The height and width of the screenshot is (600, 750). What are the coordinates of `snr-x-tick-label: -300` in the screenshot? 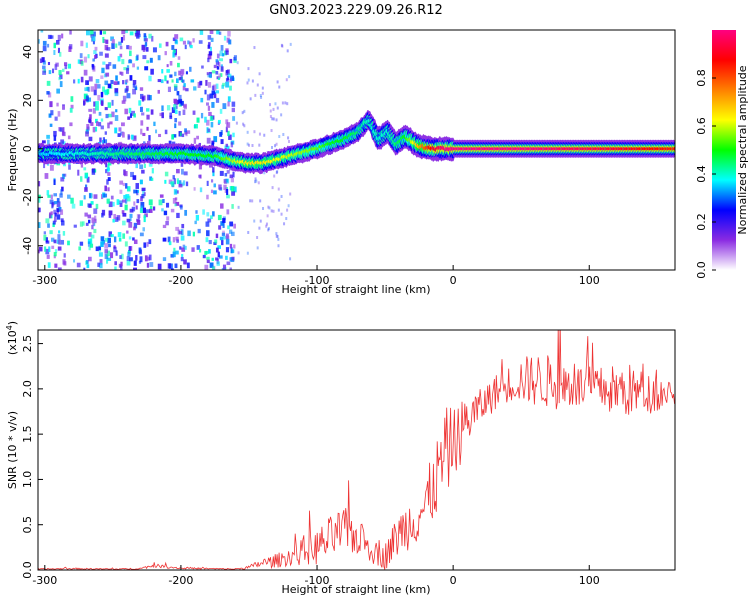 It's located at (44, 580).